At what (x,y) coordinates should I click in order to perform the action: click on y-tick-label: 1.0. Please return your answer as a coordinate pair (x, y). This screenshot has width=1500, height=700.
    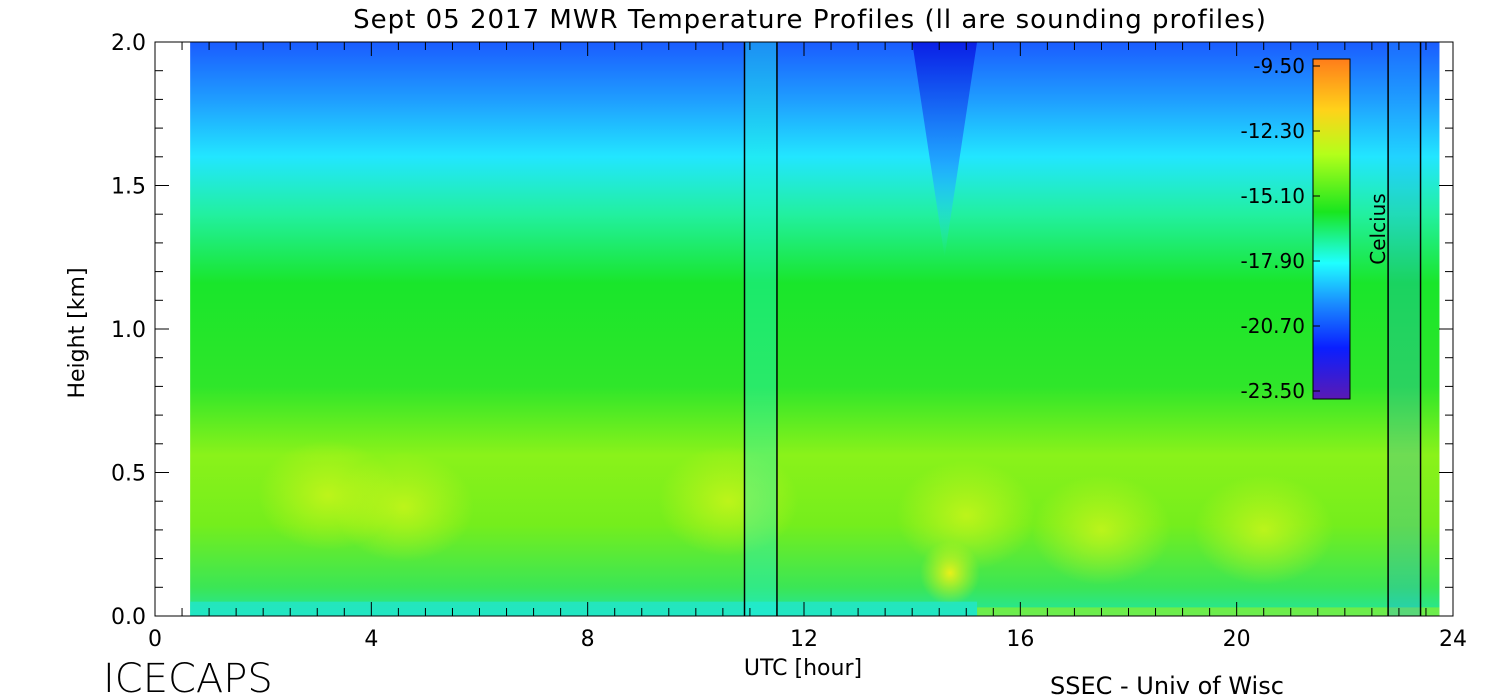
    Looking at the image, I should click on (128, 330).